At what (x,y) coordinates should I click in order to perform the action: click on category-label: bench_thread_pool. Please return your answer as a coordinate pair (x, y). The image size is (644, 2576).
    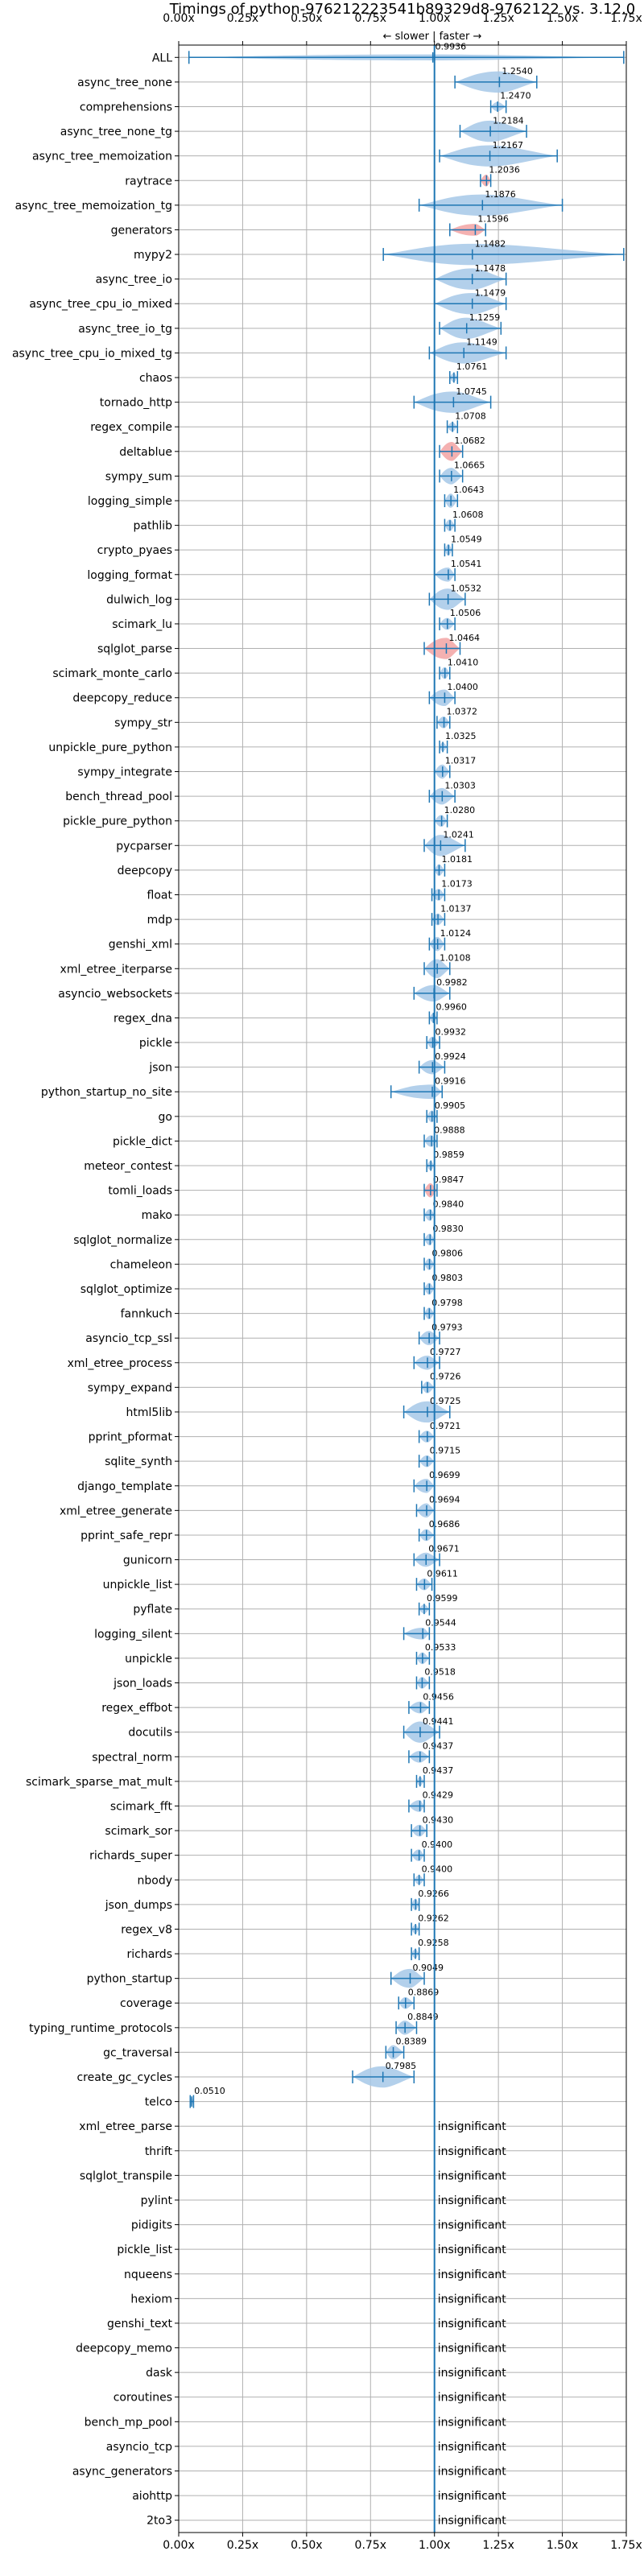
    Looking at the image, I should click on (118, 797).